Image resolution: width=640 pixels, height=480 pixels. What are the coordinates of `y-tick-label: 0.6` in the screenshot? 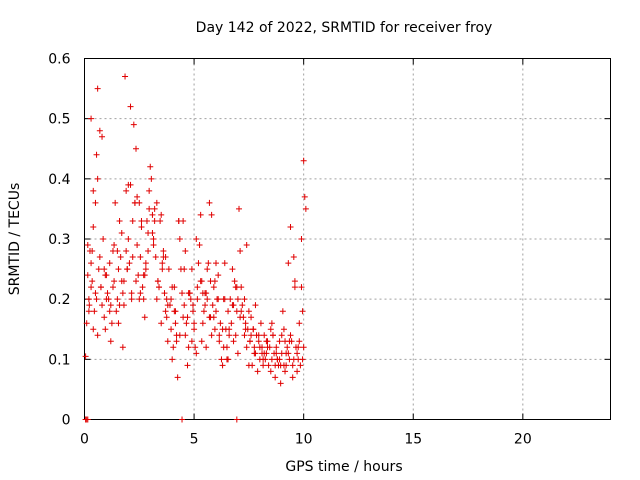 It's located at (59, 60).